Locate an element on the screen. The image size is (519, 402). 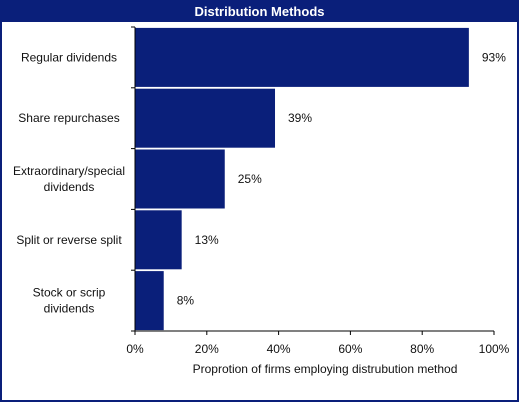
x-tick-label-5: 100% is located at coordinates (494, 349).